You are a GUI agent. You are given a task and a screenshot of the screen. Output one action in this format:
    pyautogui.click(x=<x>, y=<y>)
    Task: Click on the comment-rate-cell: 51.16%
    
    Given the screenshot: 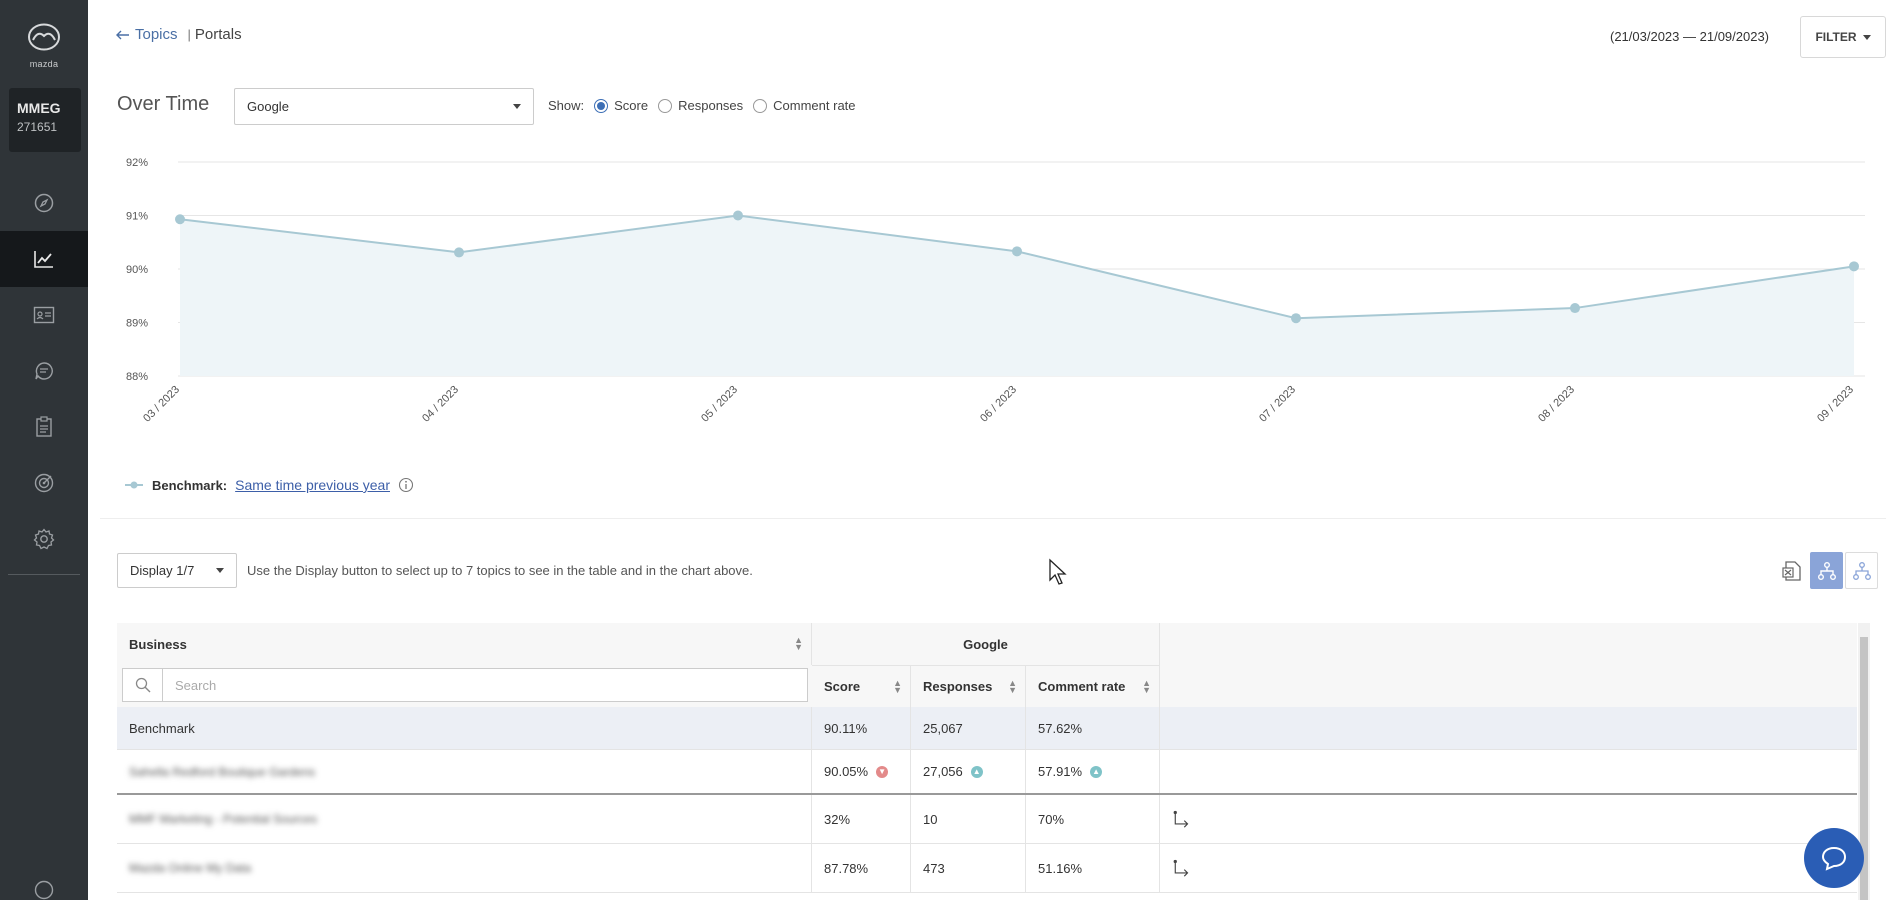 What is the action you would take?
    pyautogui.click(x=1093, y=868)
    